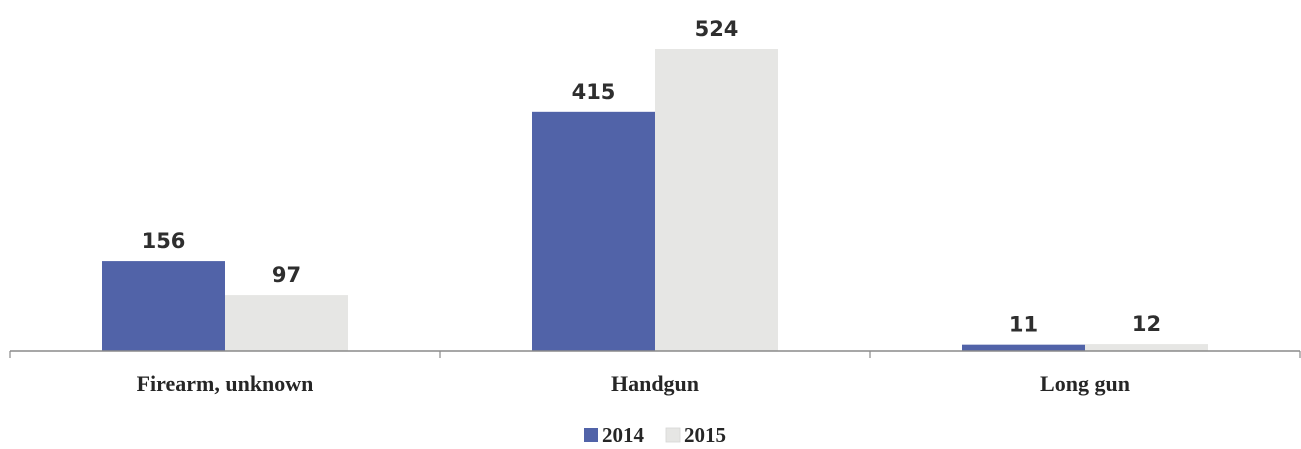  I want to click on legend-label-2015: 2015, so click(705, 435).